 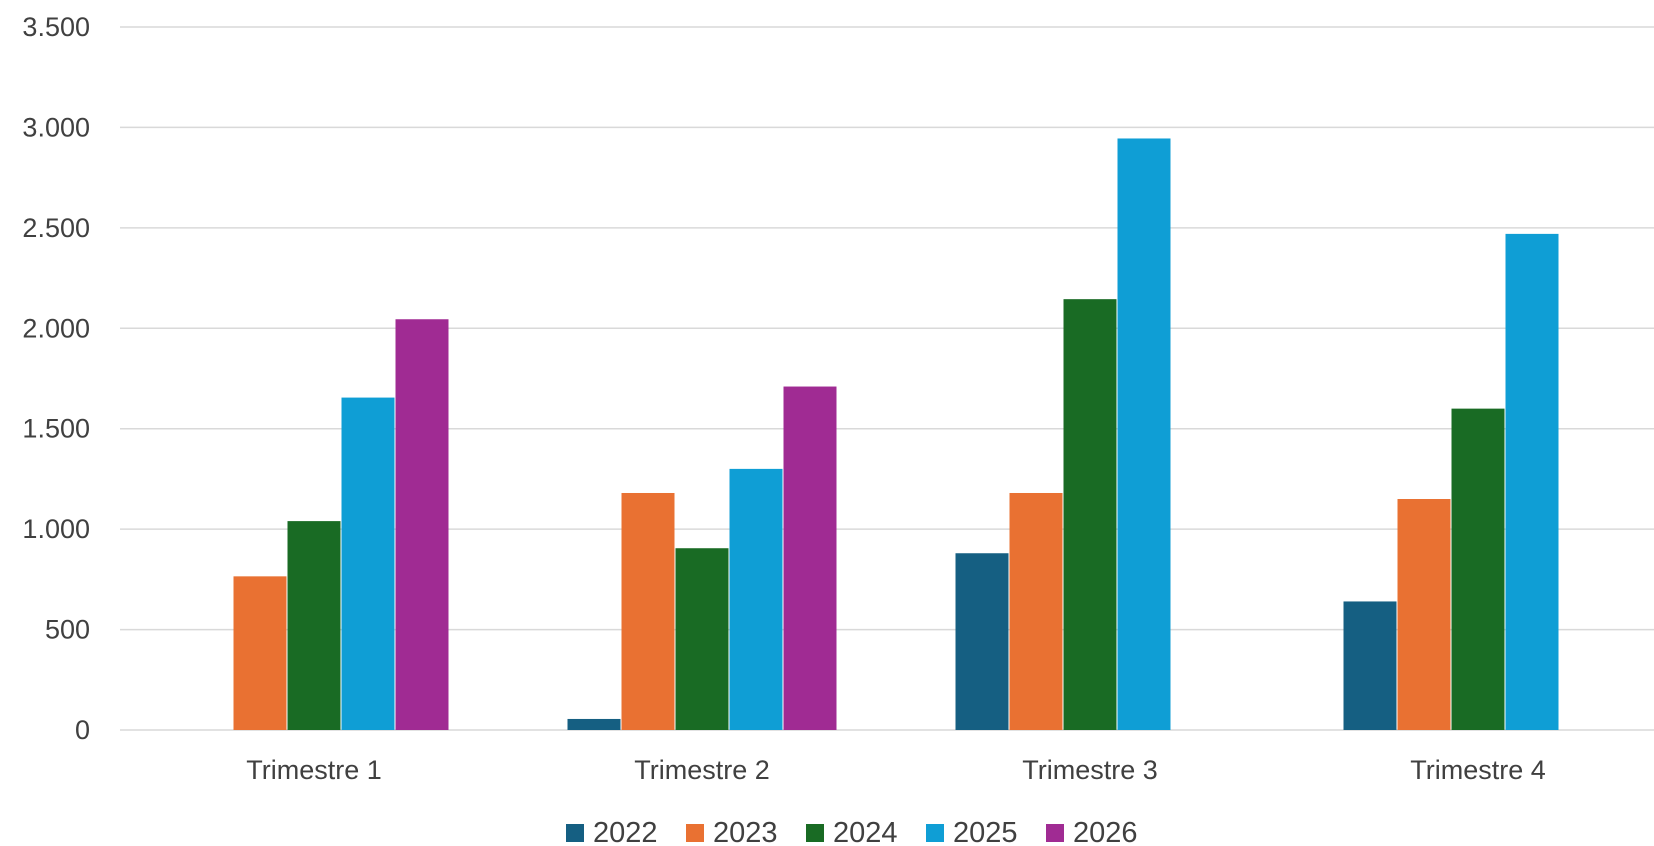 I want to click on legend-label: 2024, so click(x=865, y=831).